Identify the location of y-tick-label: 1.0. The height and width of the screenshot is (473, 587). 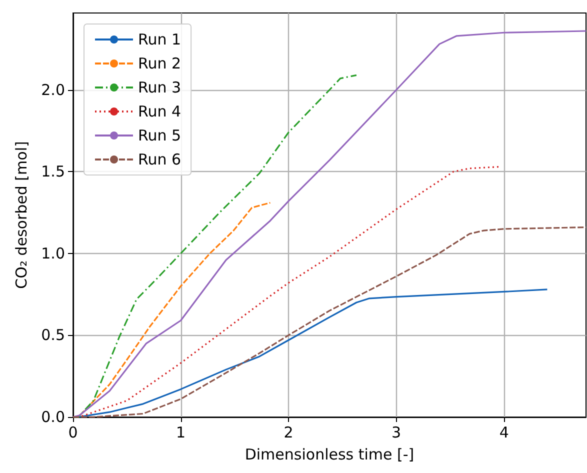
(53, 253).